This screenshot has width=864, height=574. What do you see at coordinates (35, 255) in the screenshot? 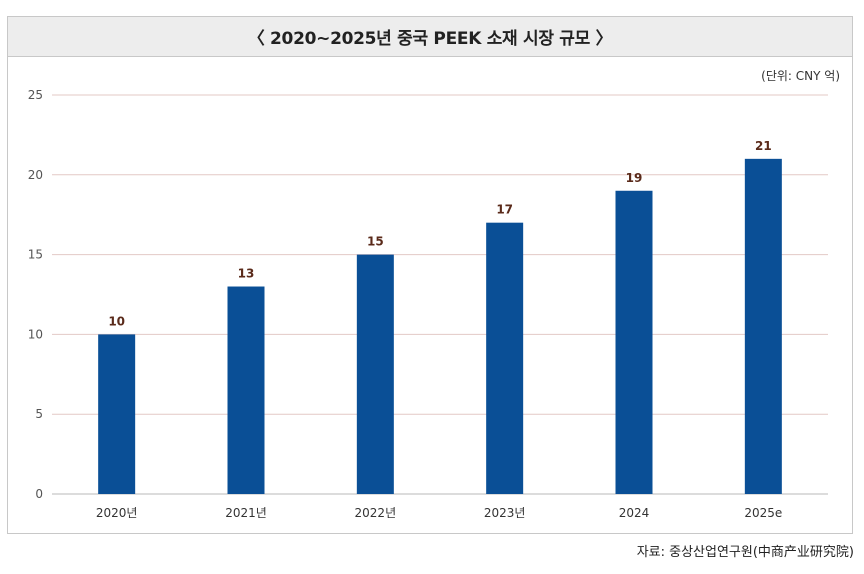
I see `y-tick-label: 15` at bounding box center [35, 255].